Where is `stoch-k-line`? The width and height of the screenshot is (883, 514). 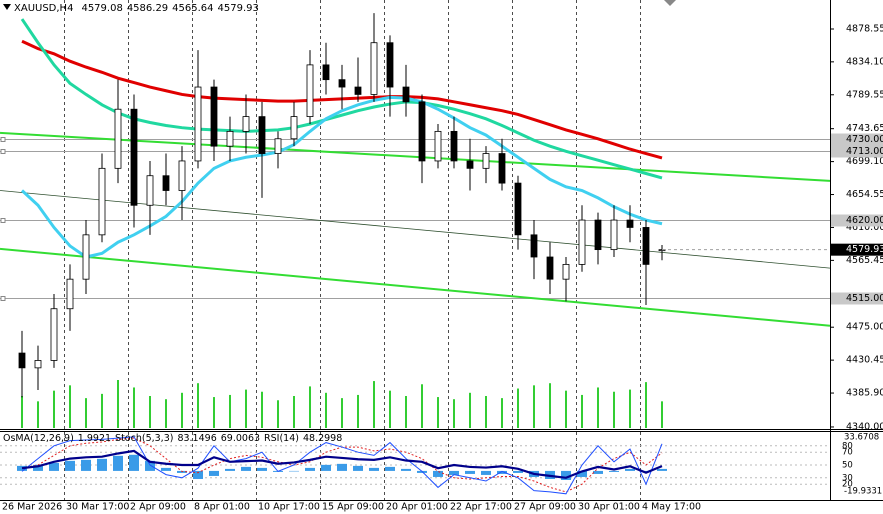 stoch-k-line is located at coordinates (342, 465).